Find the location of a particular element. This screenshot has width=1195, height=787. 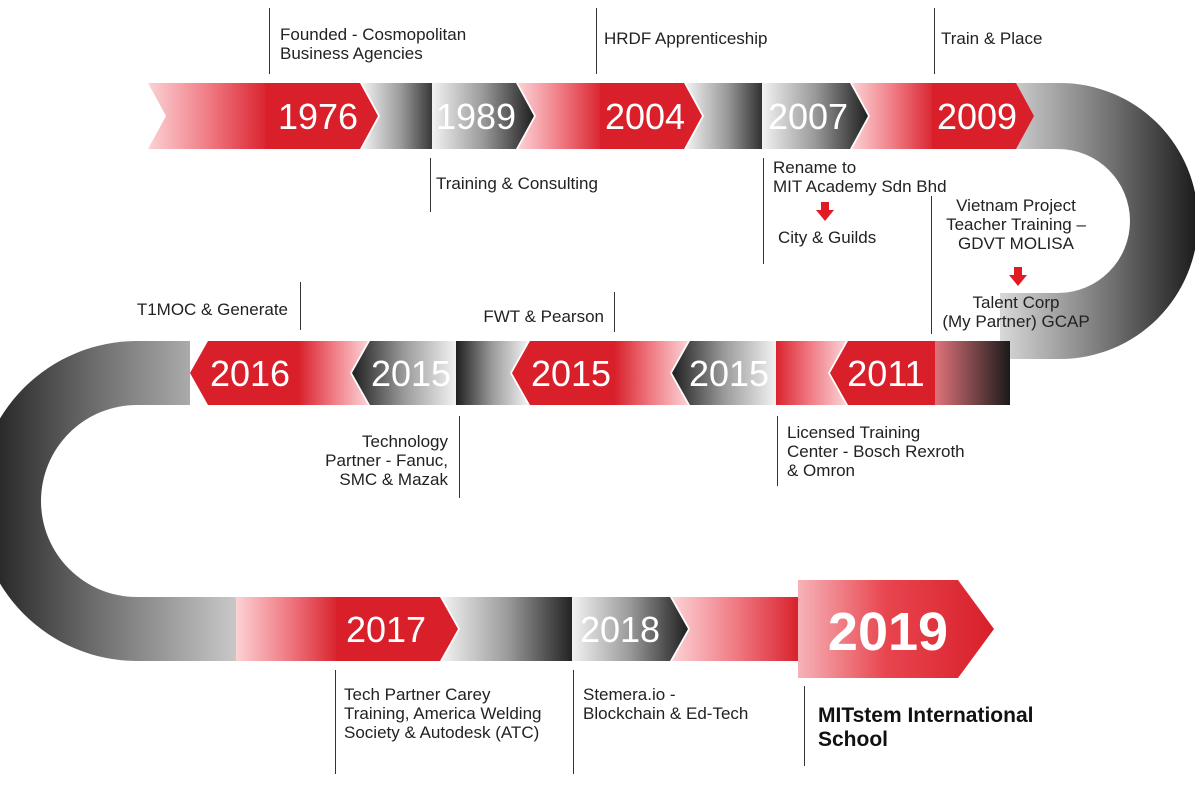

year-label-highlight: 2019 is located at coordinates (888, 632).